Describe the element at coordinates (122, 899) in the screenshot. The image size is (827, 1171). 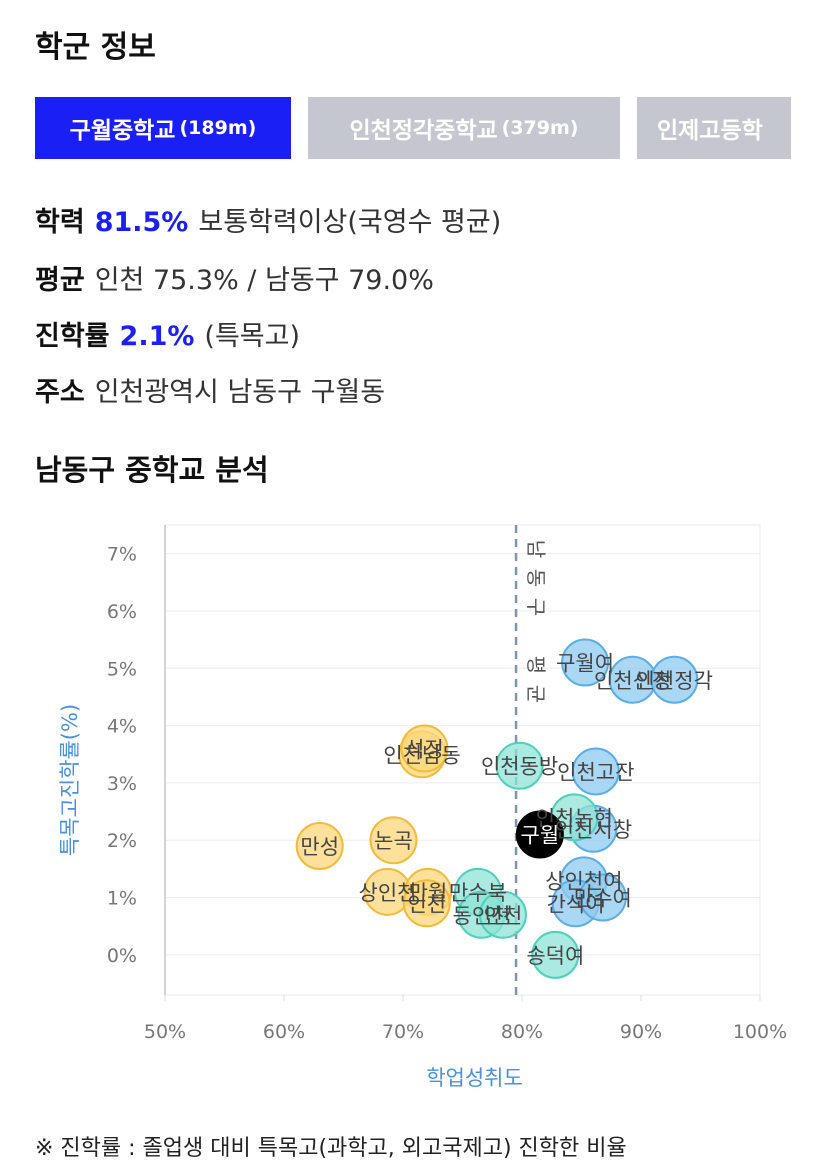
I see `y-tick-label: 1%` at that location.